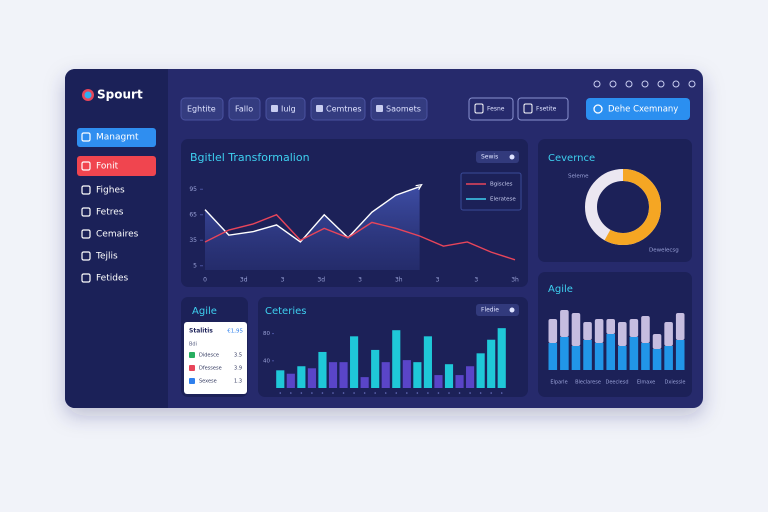 The height and width of the screenshot is (512, 768). What do you see at coordinates (588, 383) in the screenshot?
I see `x-tick-label: Bleclarese` at bounding box center [588, 383].